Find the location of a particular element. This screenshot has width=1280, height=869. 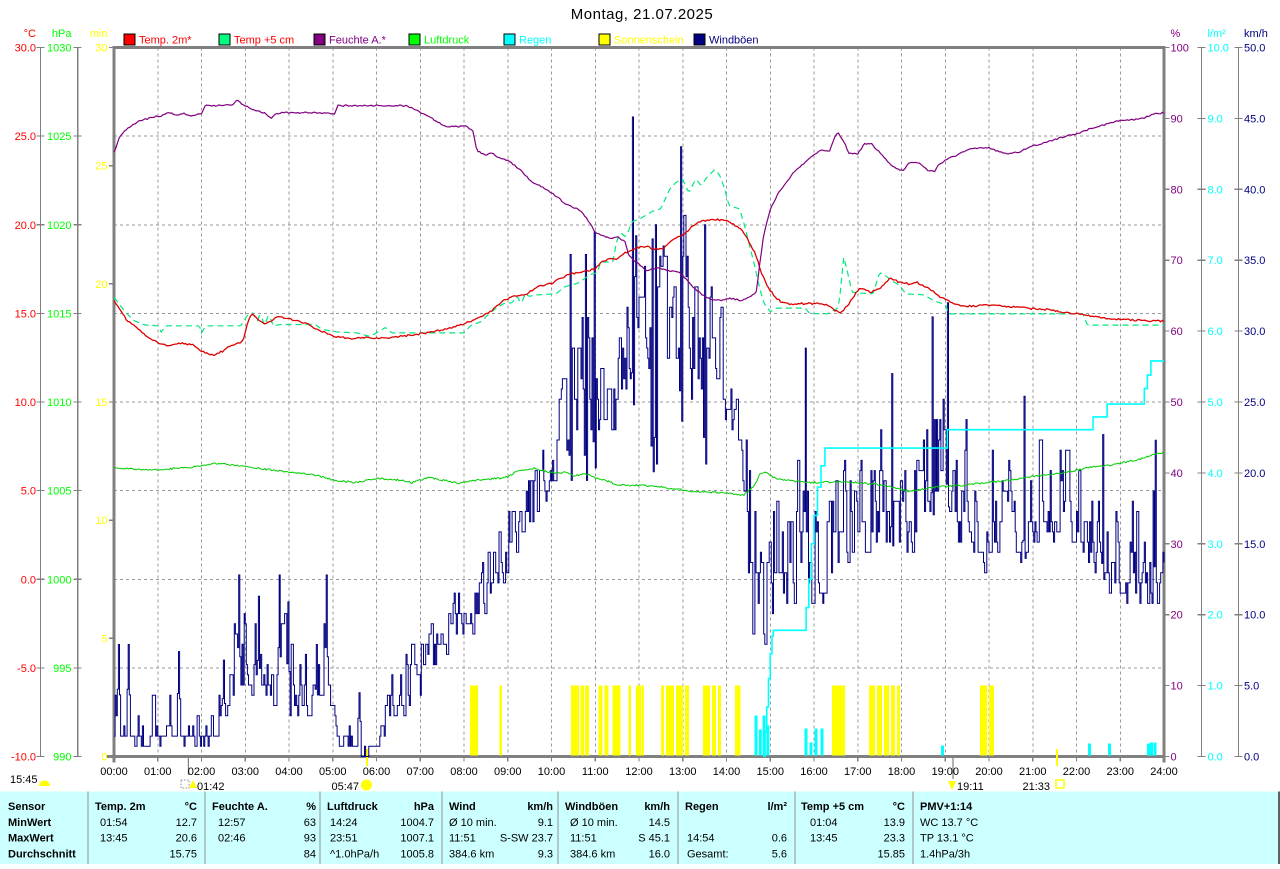

svg-text: 100 is located at coordinates (1180, 49).